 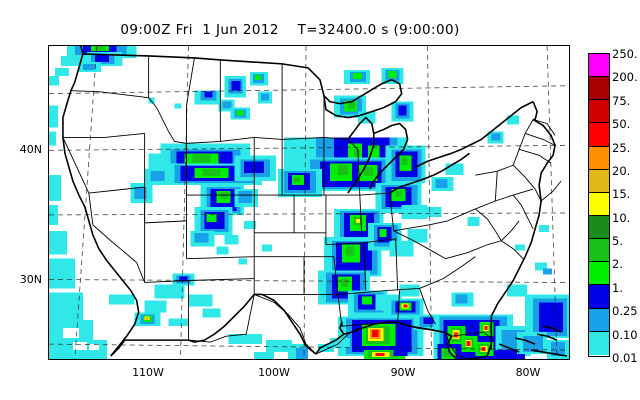 I want to click on colorbar, so click(x=599, y=205).